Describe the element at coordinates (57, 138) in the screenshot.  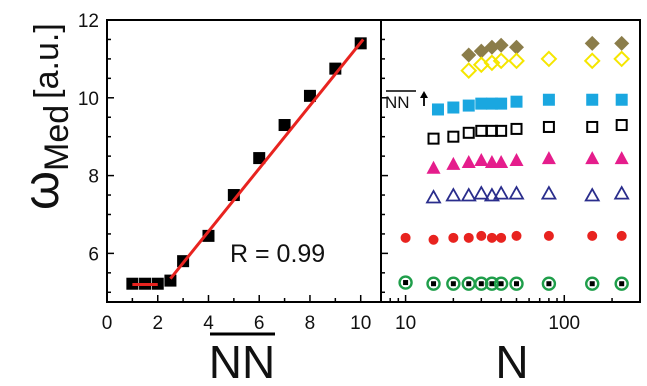
I see `y-axis-subscript: Med` at that location.